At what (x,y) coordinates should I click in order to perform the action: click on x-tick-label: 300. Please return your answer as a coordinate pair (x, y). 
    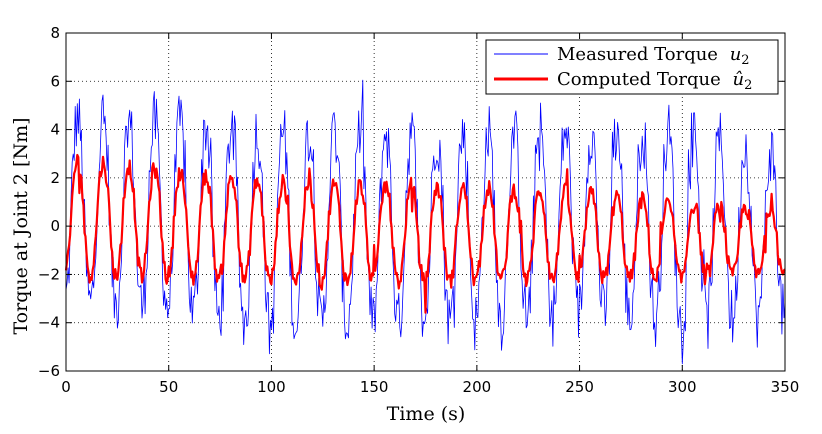
    Looking at the image, I should click on (682, 387).